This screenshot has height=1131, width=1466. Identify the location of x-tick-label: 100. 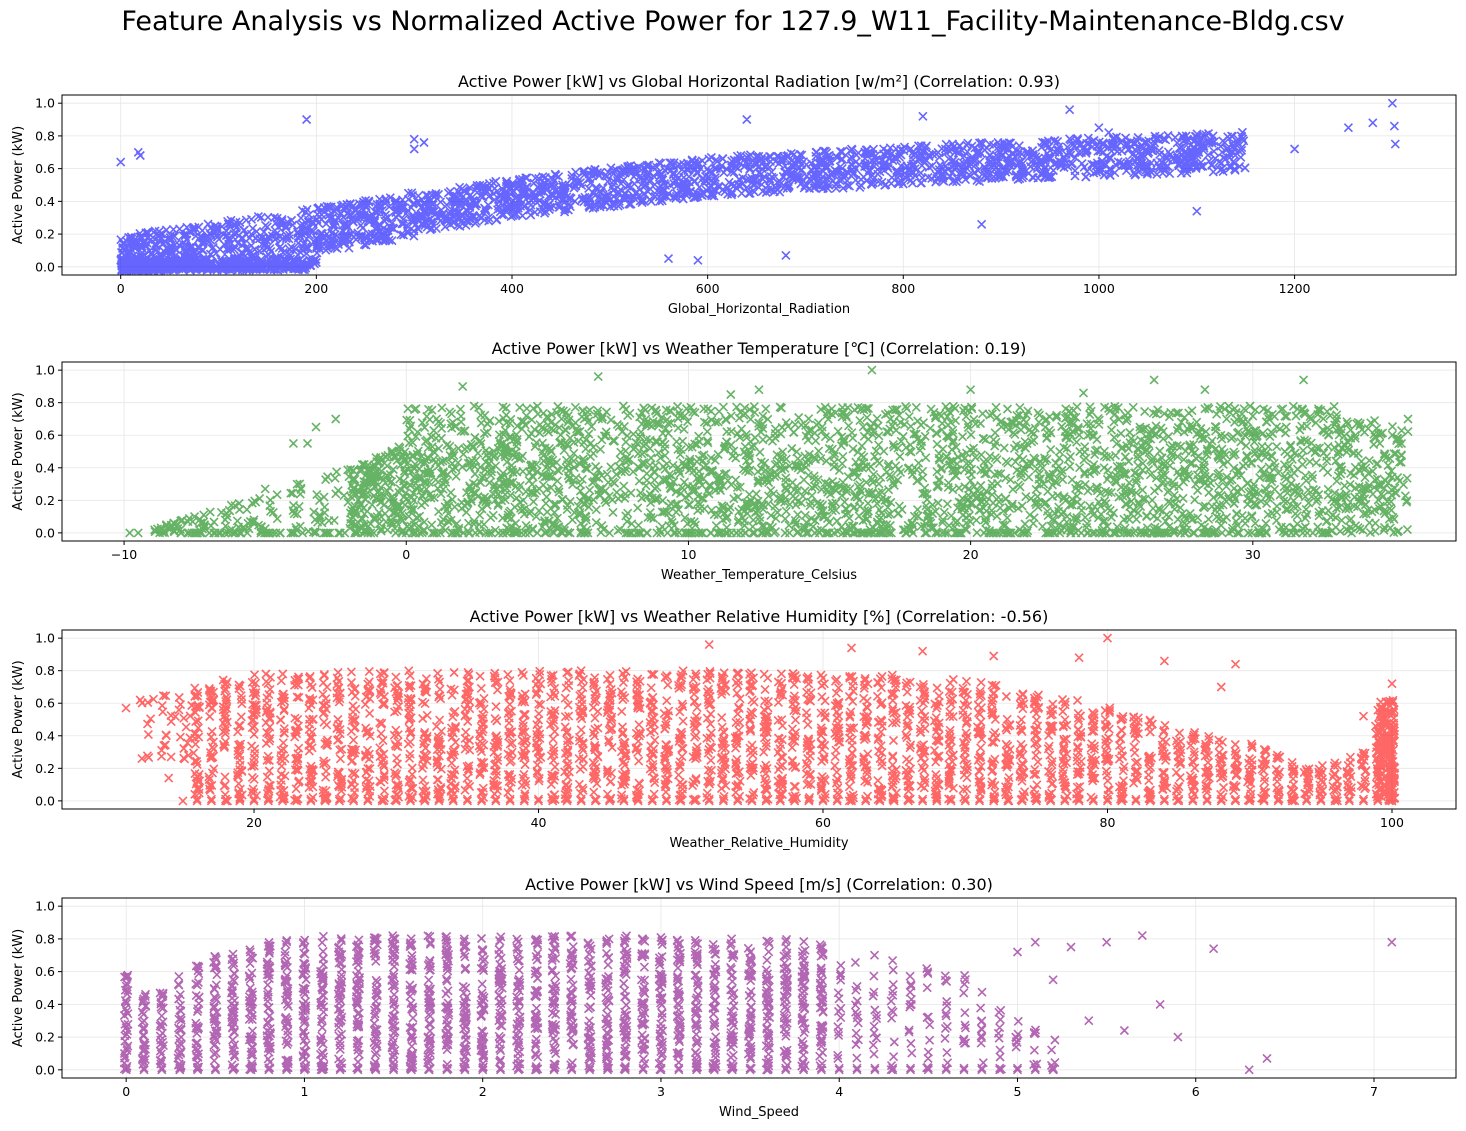
(1392, 822).